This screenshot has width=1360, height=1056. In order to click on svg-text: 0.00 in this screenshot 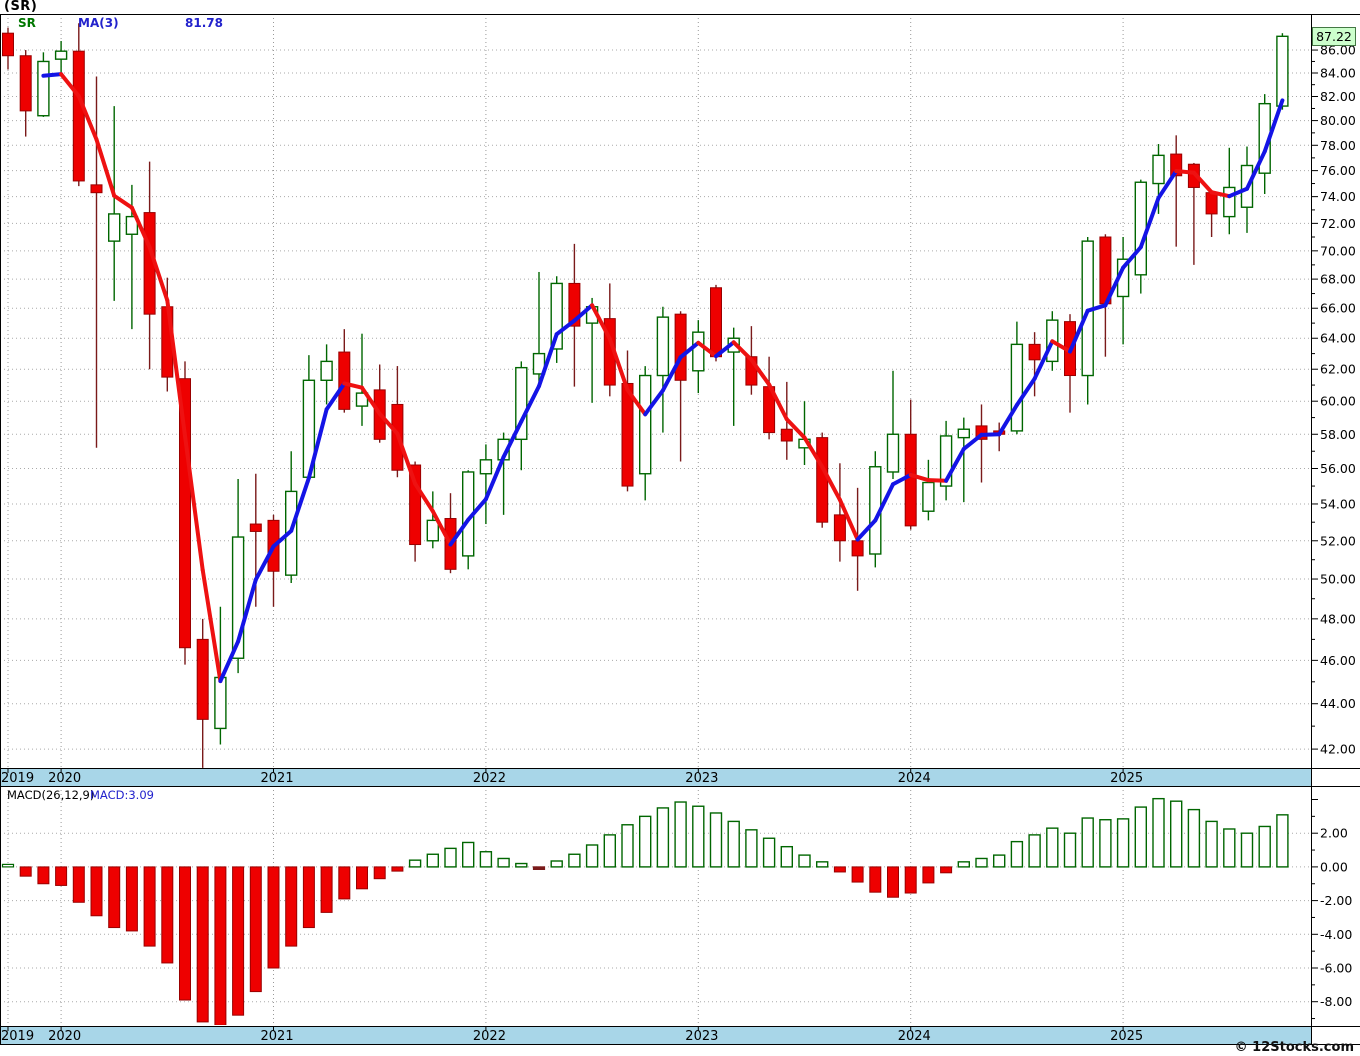, I will do `click(1334, 866)`.